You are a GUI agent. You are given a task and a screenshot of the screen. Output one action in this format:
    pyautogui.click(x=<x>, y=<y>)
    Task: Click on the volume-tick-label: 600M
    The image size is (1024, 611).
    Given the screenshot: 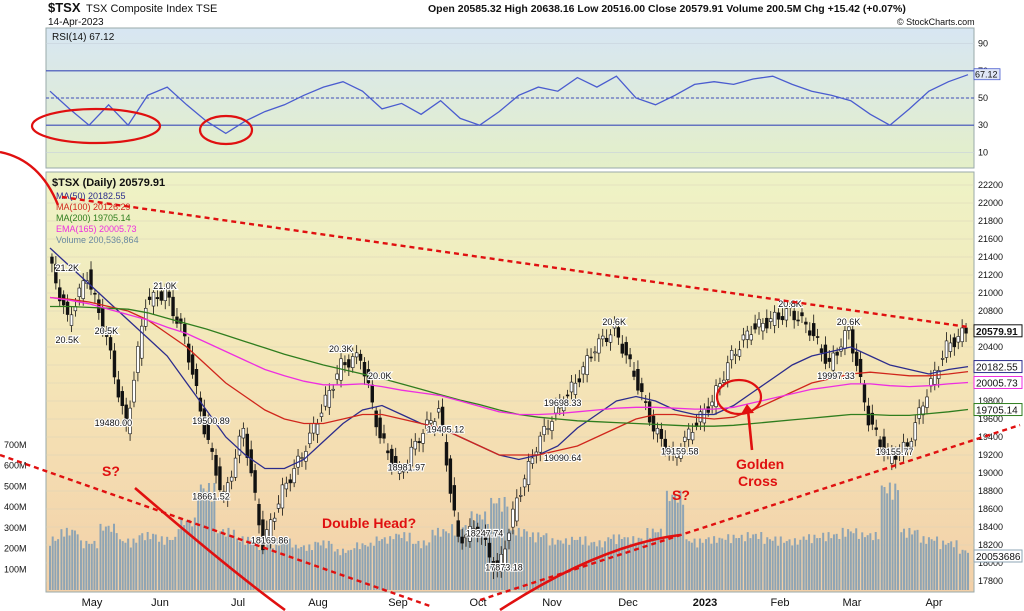 What is the action you would take?
    pyautogui.click(x=15, y=466)
    